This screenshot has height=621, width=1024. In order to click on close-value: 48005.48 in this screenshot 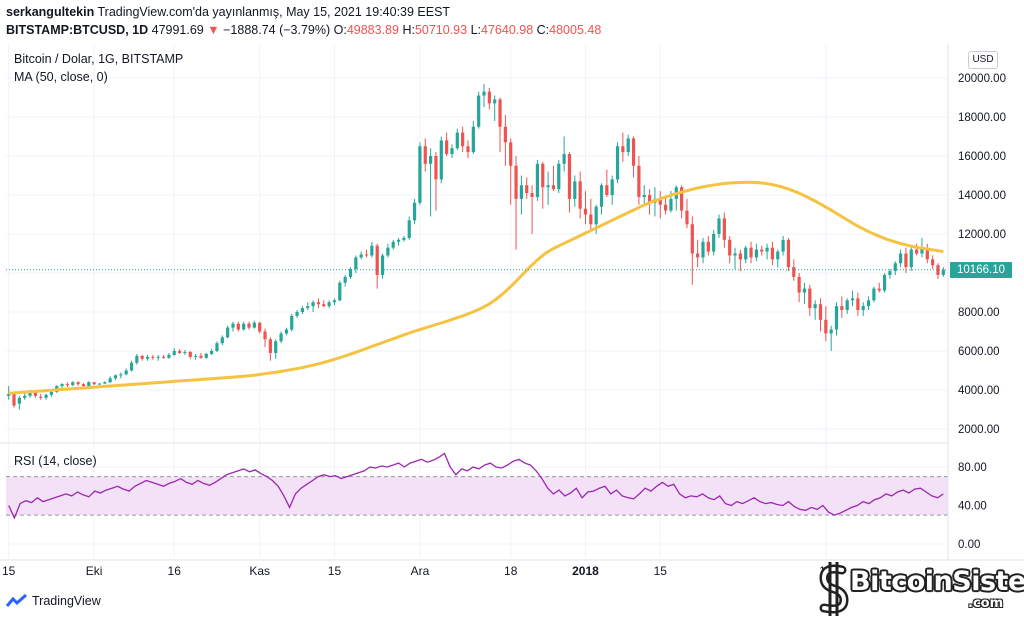, I will do `click(575, 30)`.